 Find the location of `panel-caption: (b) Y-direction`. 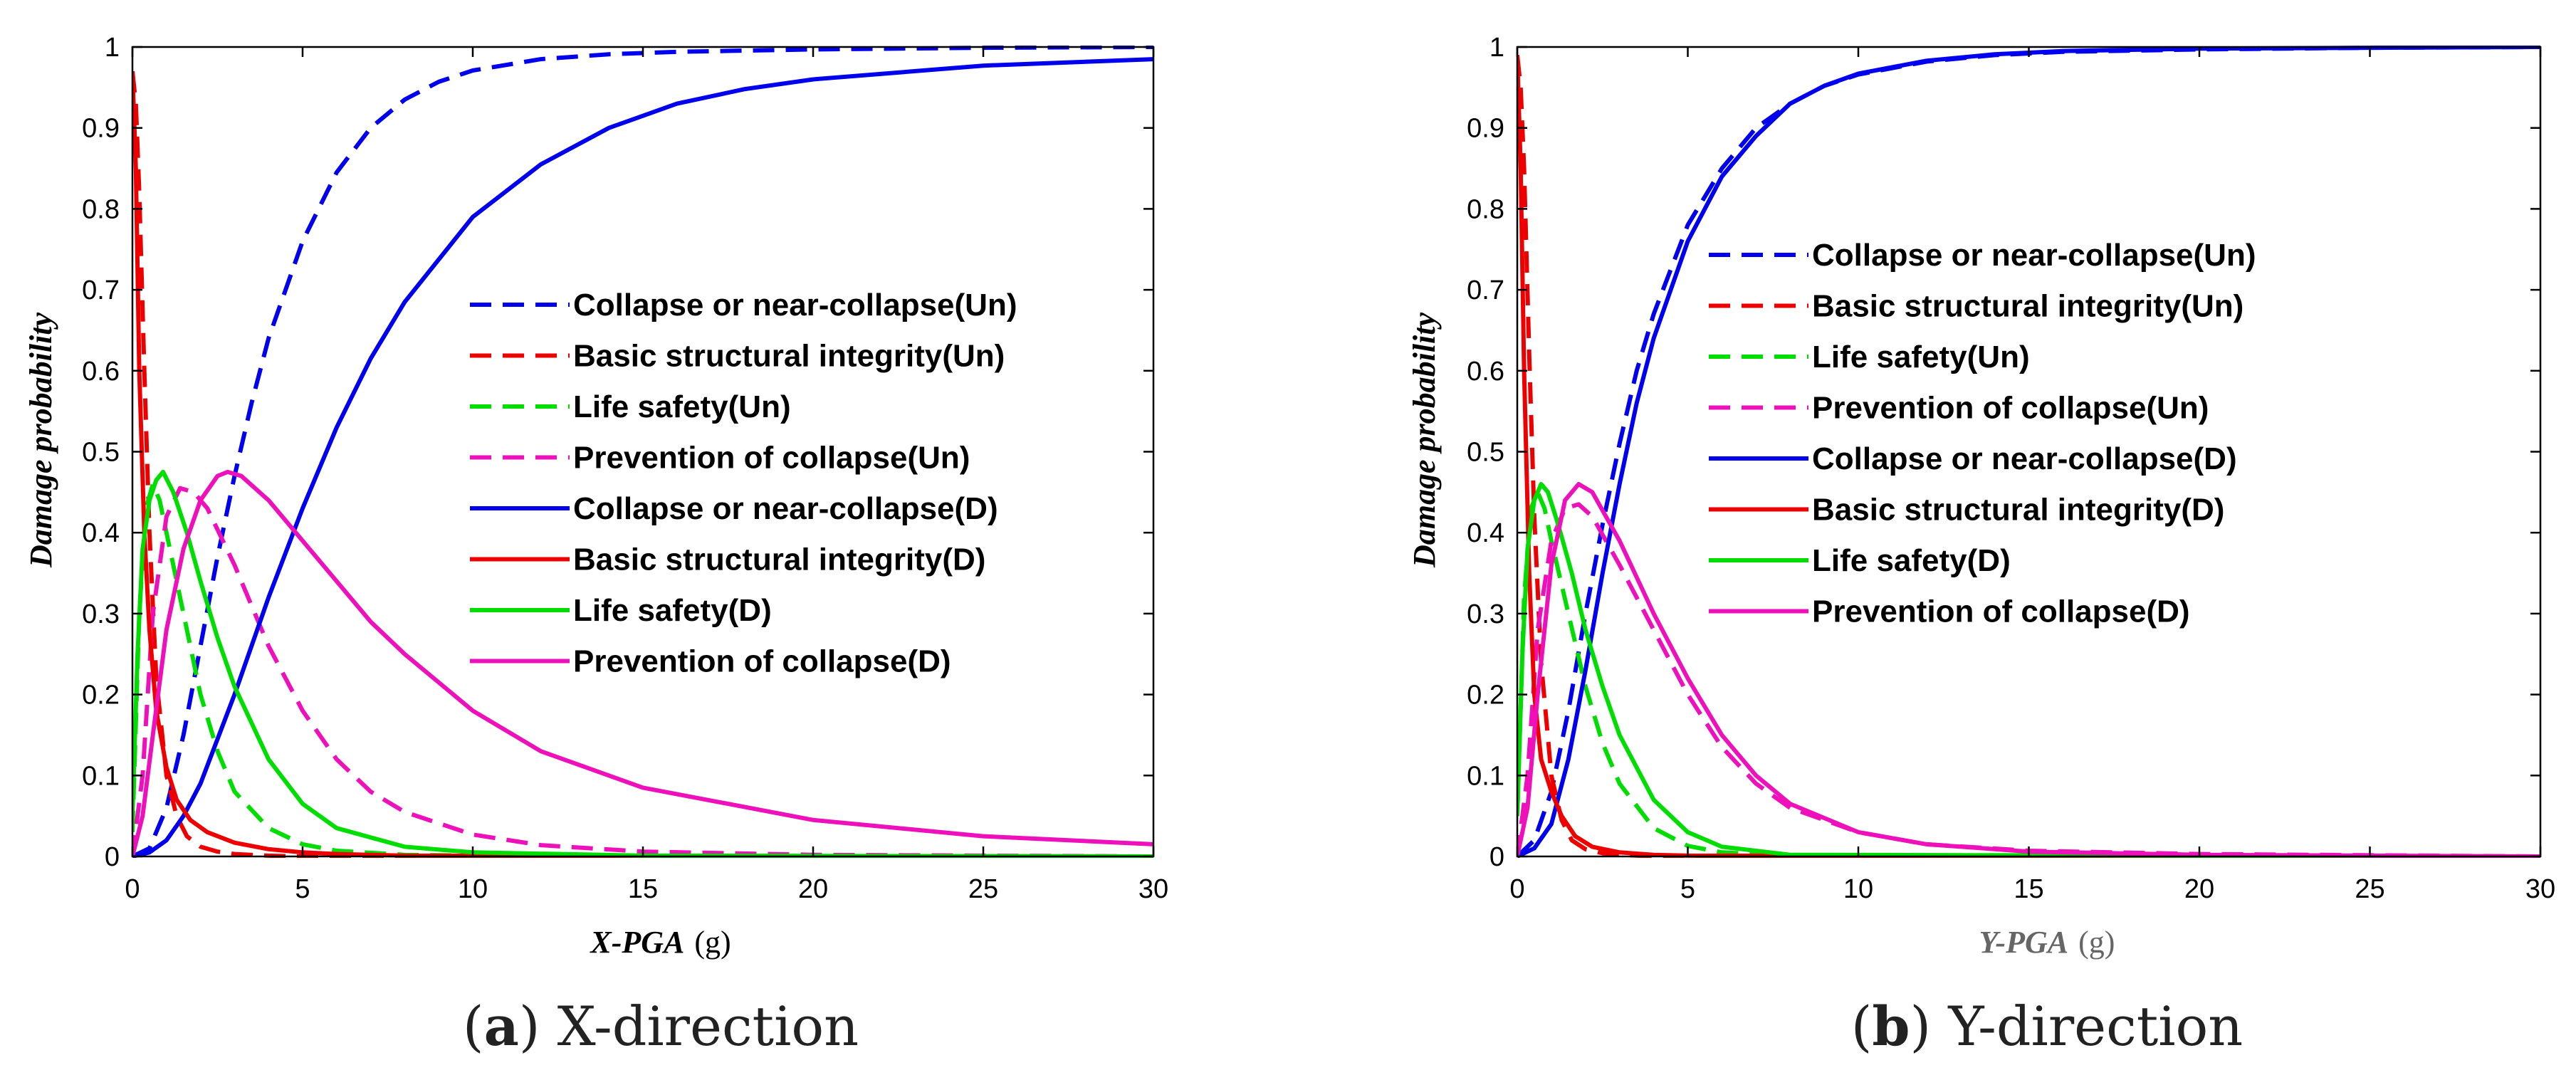

panel-caption: (b) Y-direction is located at coordinates (2047, 1026).